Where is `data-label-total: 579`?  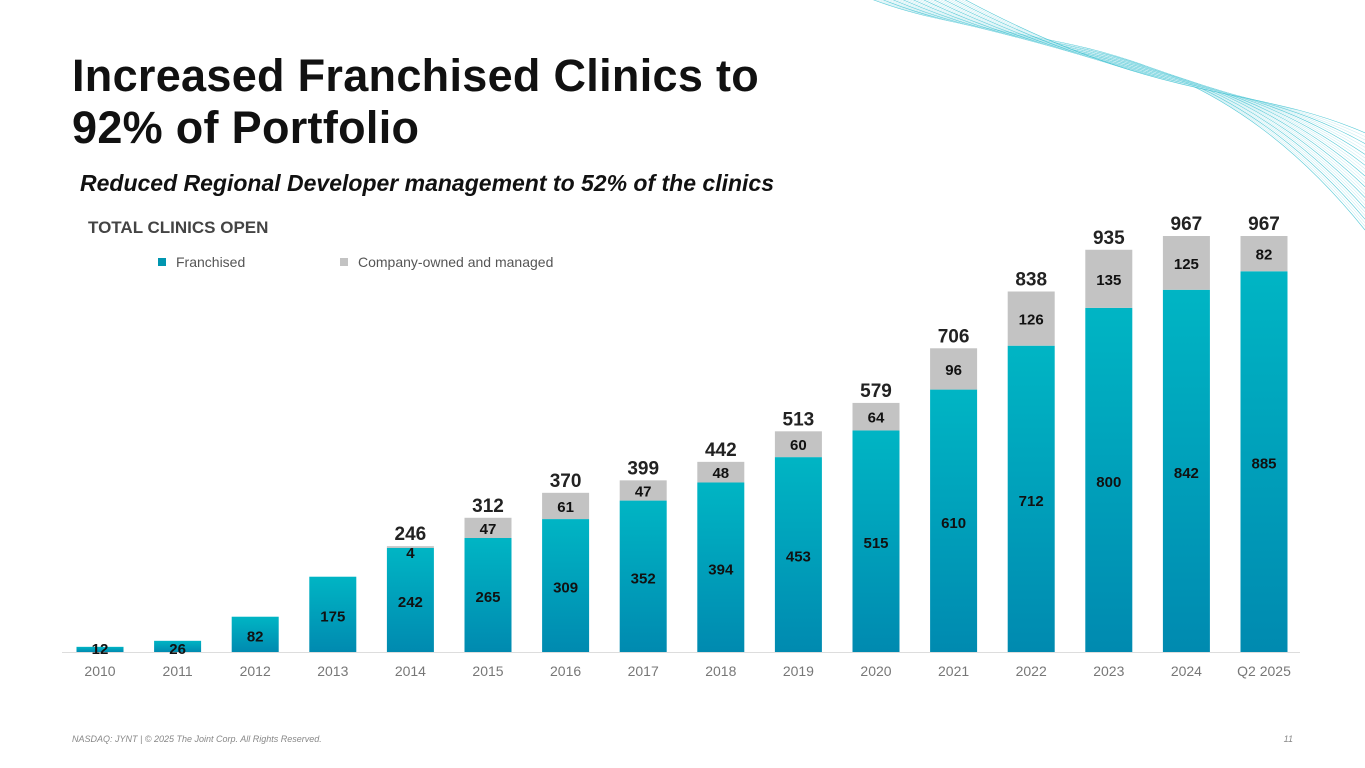 data-label-total: 579 is located at coordinates (876, 391).